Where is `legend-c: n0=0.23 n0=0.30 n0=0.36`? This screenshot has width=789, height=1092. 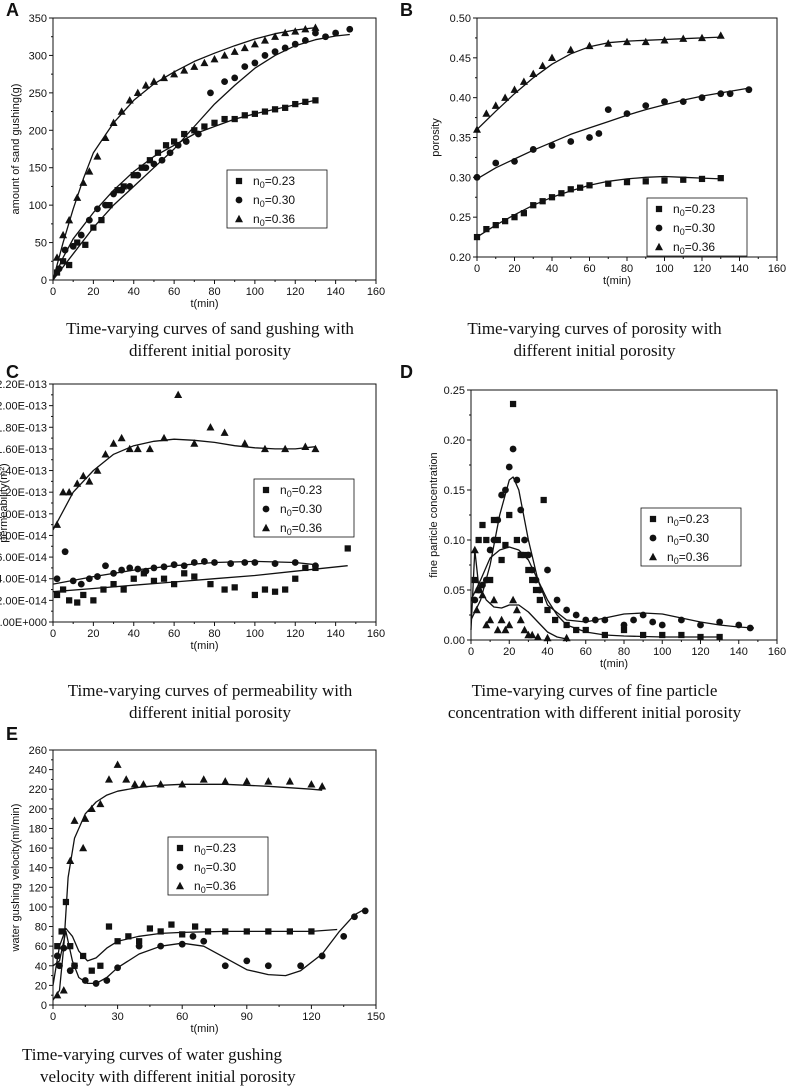 legend-c: n0=0.23 n0=0.30 n0=0.36 is located at coordinates (304, 508).